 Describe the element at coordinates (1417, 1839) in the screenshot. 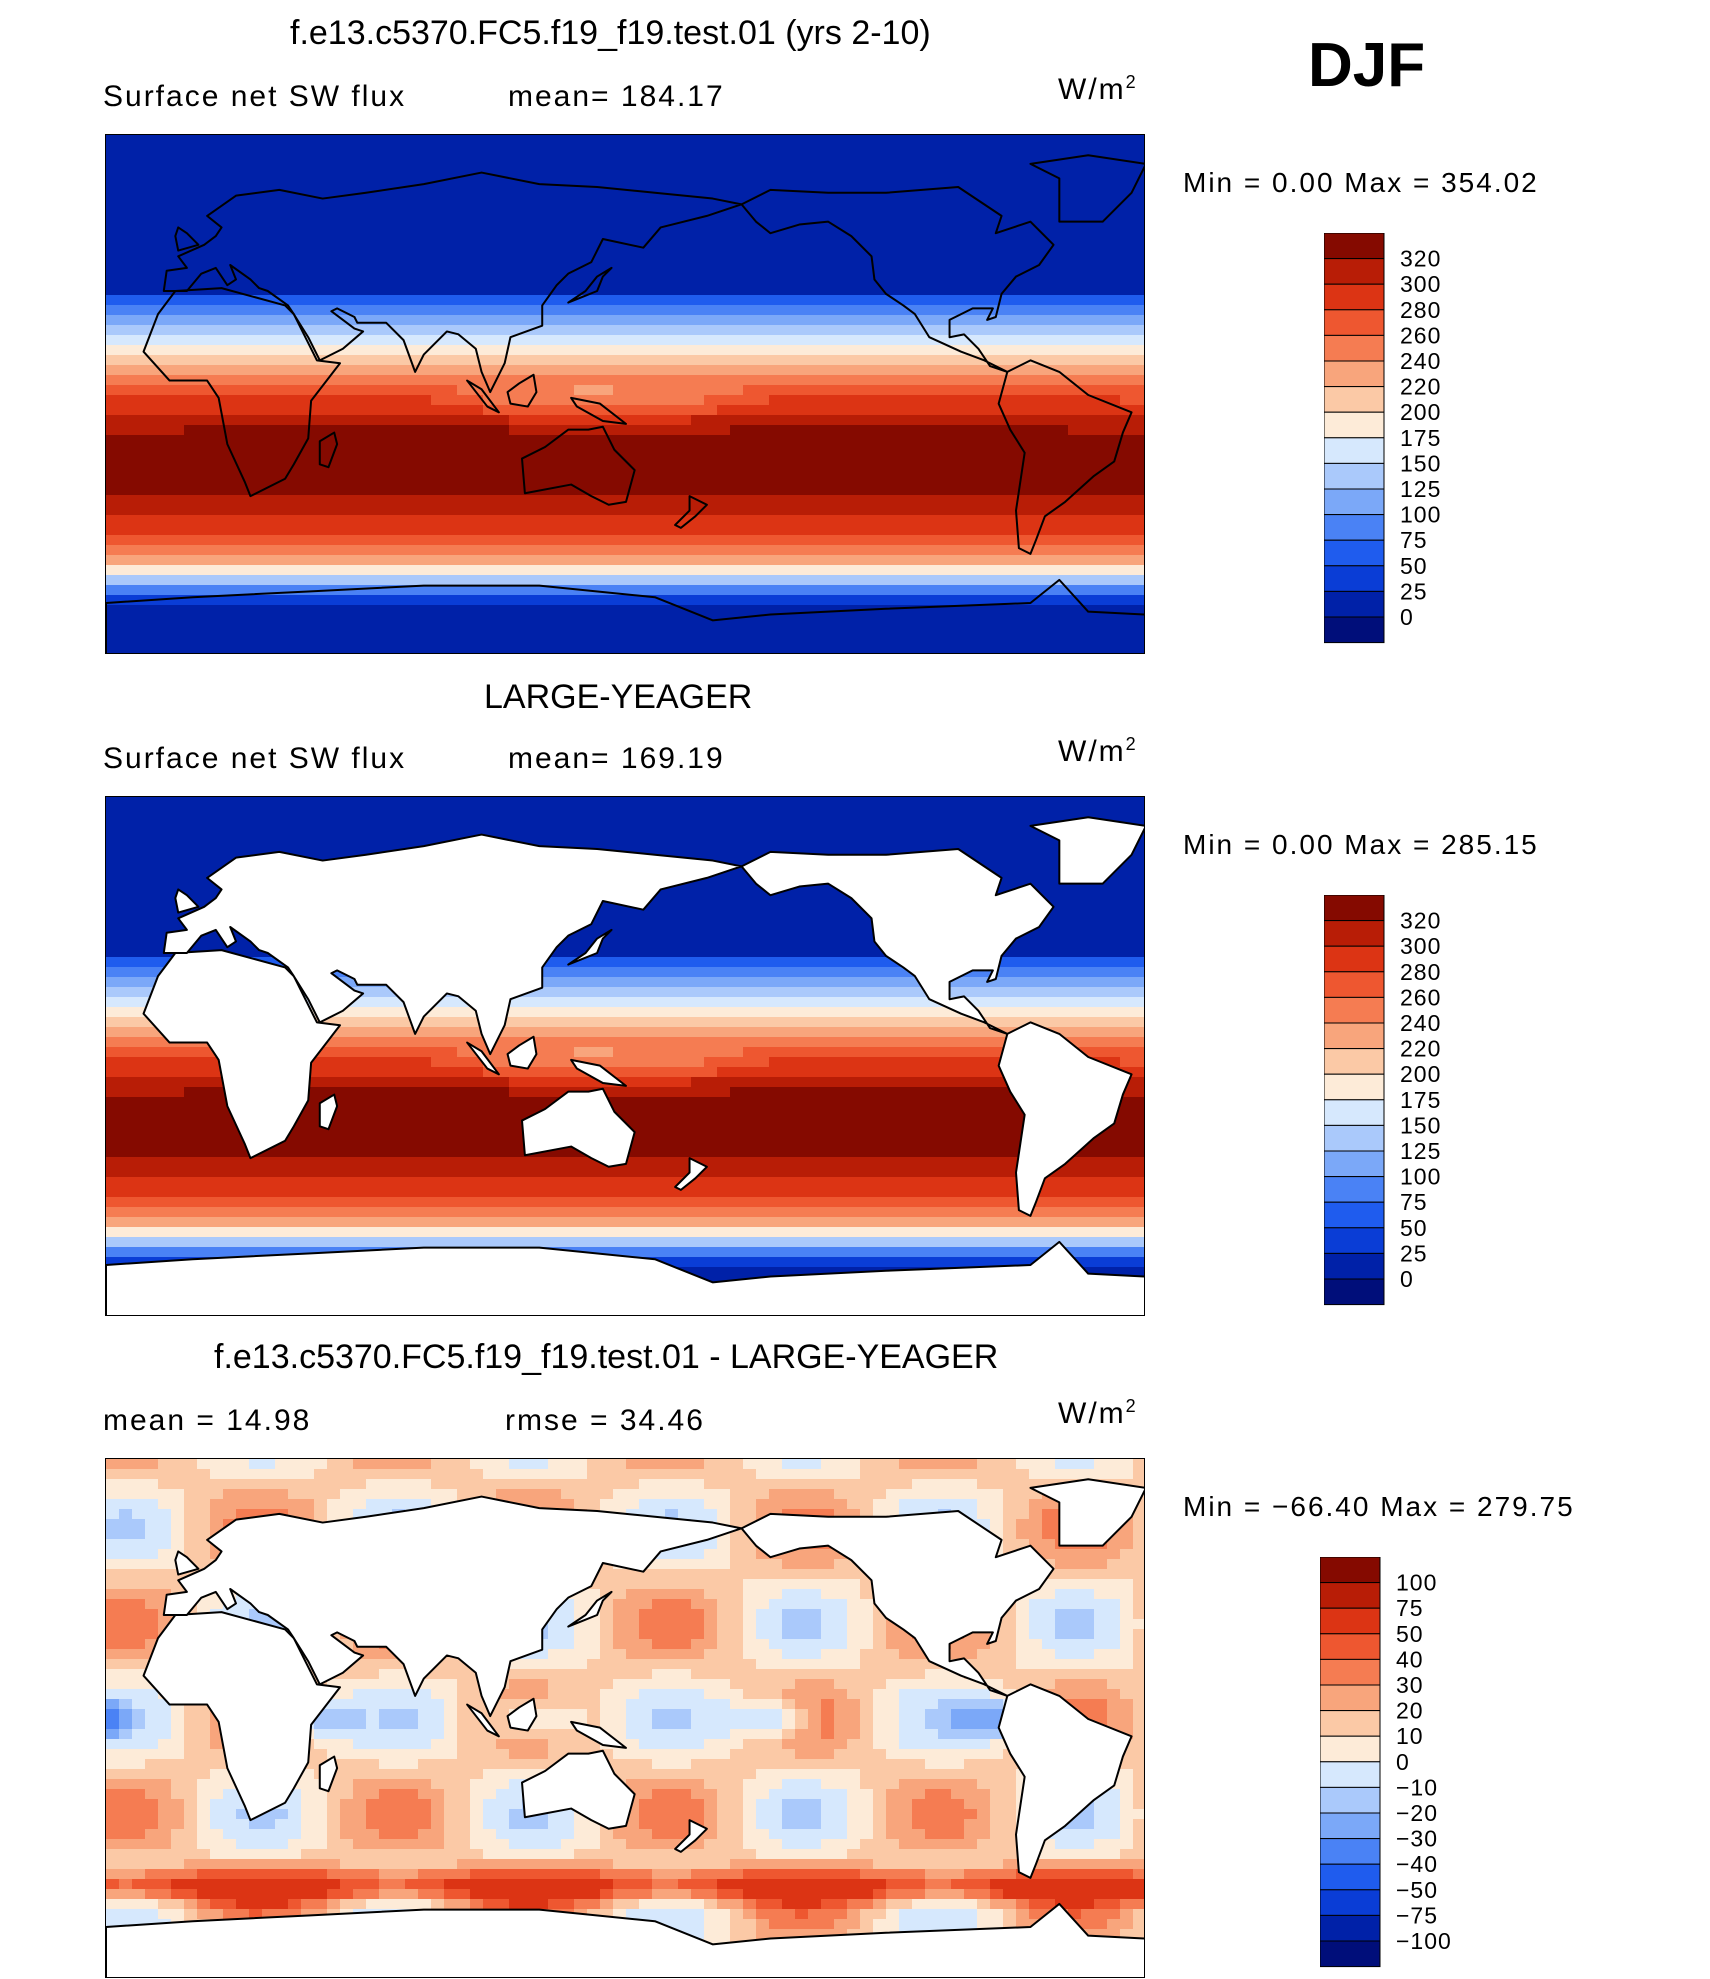

I see `colorbar-tick-label: −30` at that location.